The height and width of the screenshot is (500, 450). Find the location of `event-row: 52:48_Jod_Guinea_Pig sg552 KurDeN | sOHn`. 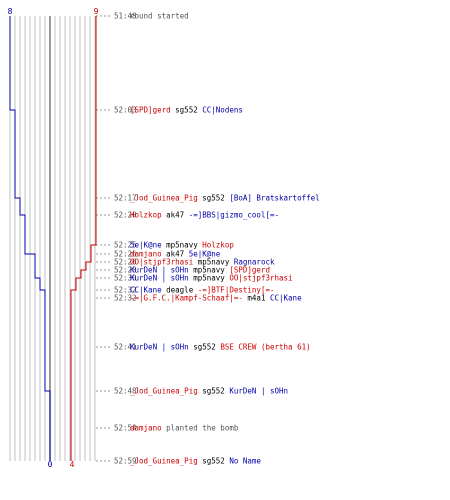

event-row: 52:48_Jod_Guinea_Pig sg552 KurDeN | sOHn is located at coordinates (201, 391).